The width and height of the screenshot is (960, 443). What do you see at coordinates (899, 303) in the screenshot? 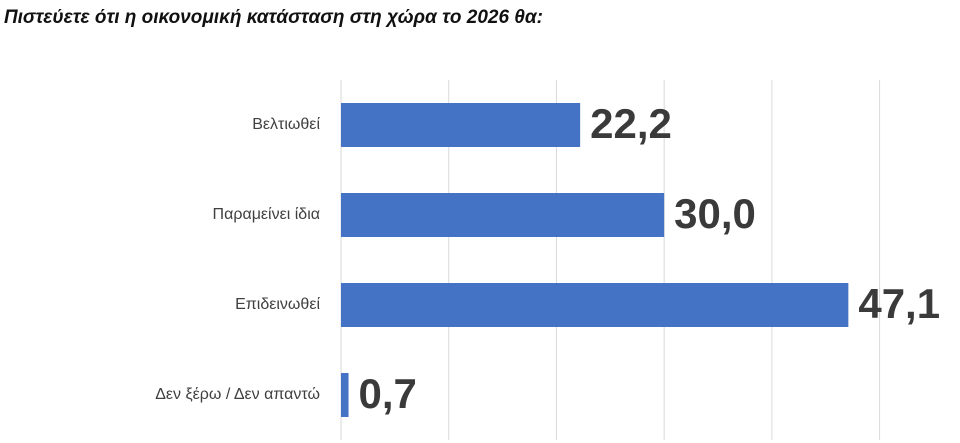
I see `value-label: 47,1` at bounding box center [899, 303].